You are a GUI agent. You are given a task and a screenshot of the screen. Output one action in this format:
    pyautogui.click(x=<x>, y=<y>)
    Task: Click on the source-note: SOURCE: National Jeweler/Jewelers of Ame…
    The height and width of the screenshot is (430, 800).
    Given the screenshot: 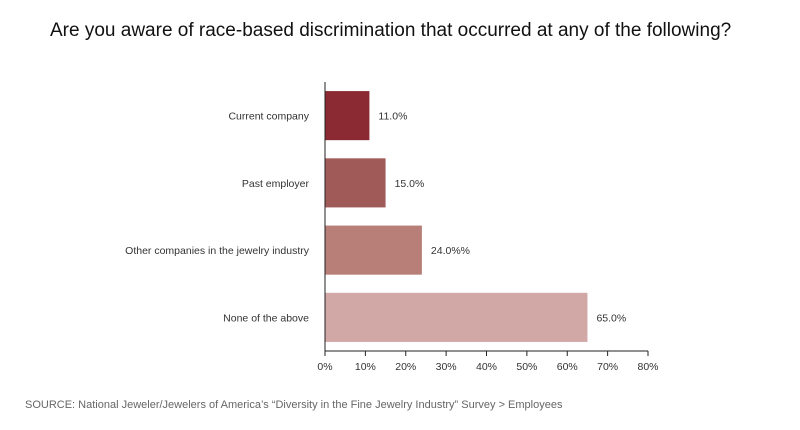 What is the action you would take?
    pyautogui.click(x=294, y=405)
    